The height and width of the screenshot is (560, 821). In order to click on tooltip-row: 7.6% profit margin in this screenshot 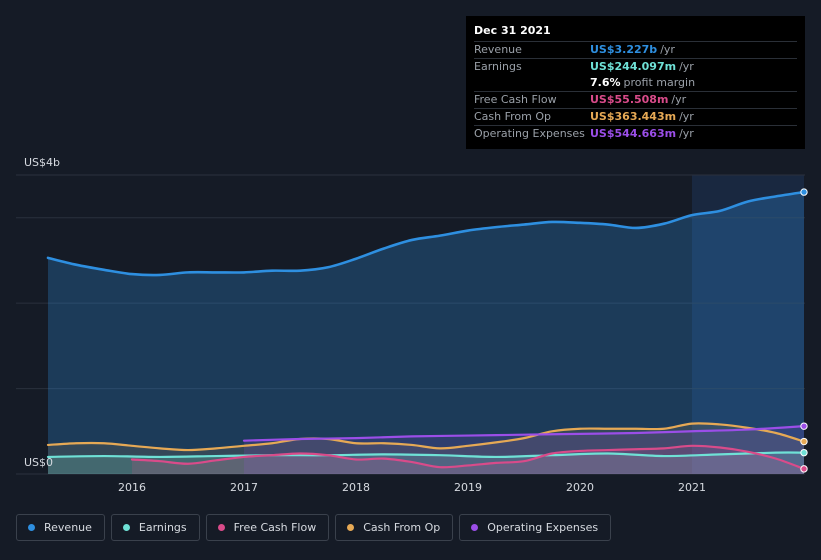, I will do `click(635, 83)`.